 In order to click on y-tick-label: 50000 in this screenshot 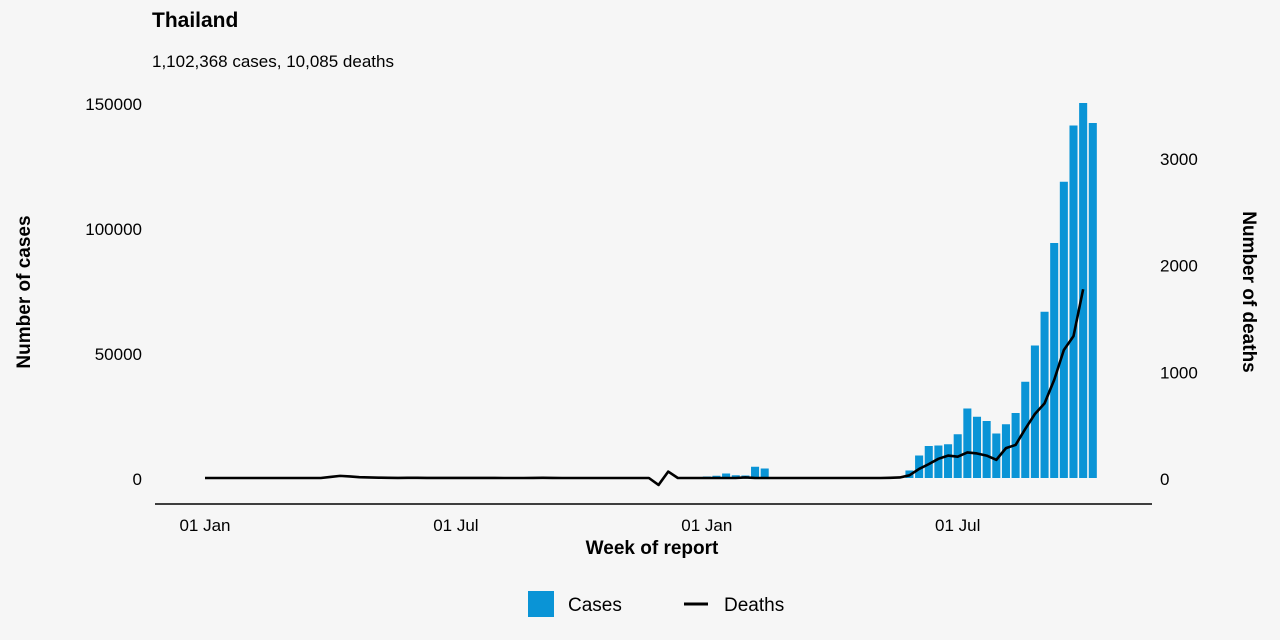, I will do `click(118, 354)`.